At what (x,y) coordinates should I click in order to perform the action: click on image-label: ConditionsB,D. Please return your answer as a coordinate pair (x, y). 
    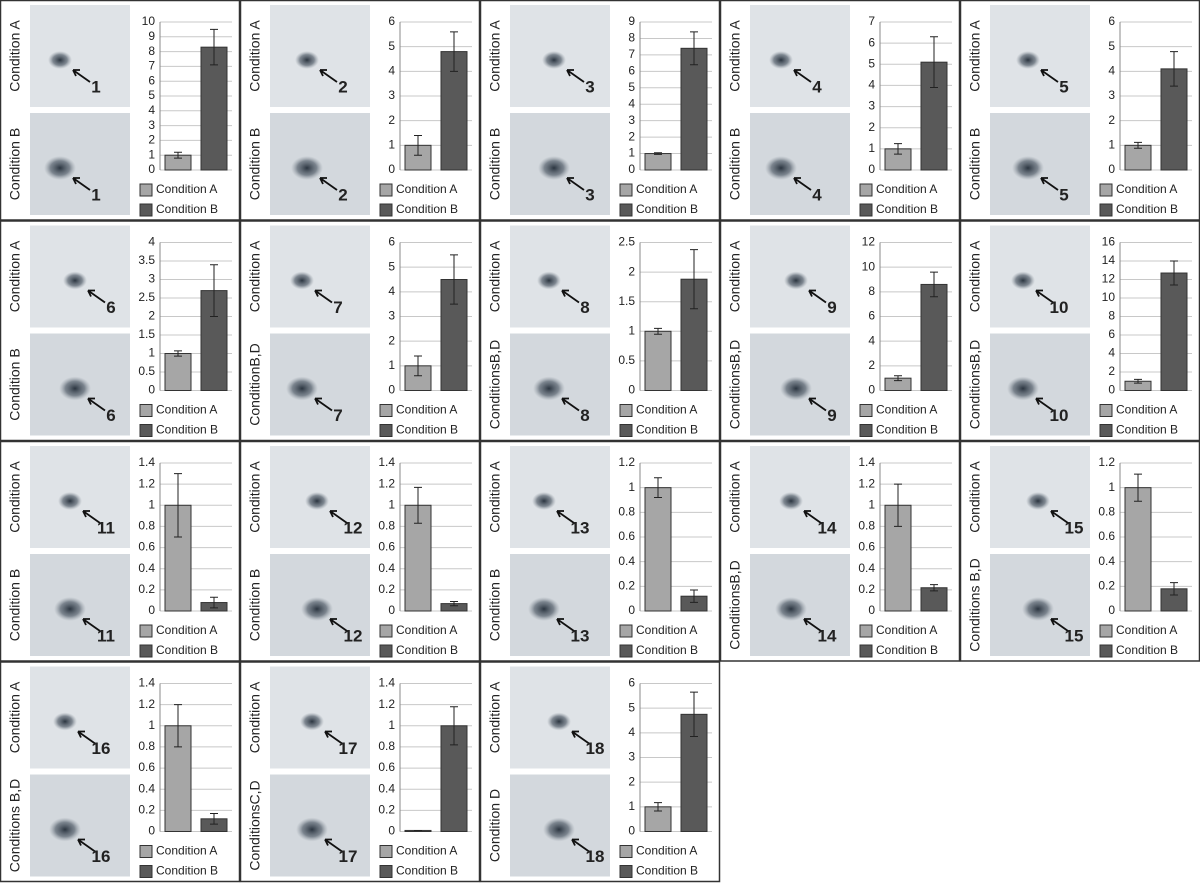
    Looking at the image, I should click on (735, 385).